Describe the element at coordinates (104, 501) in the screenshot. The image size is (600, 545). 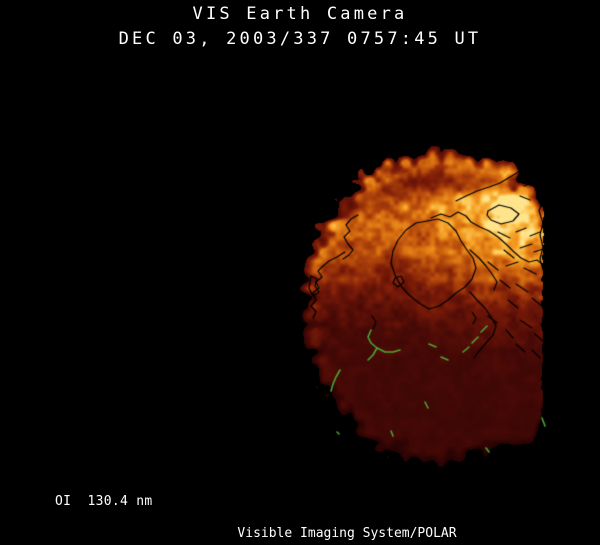
I see `wavelength-label: OI 130.4 nm` at that location.